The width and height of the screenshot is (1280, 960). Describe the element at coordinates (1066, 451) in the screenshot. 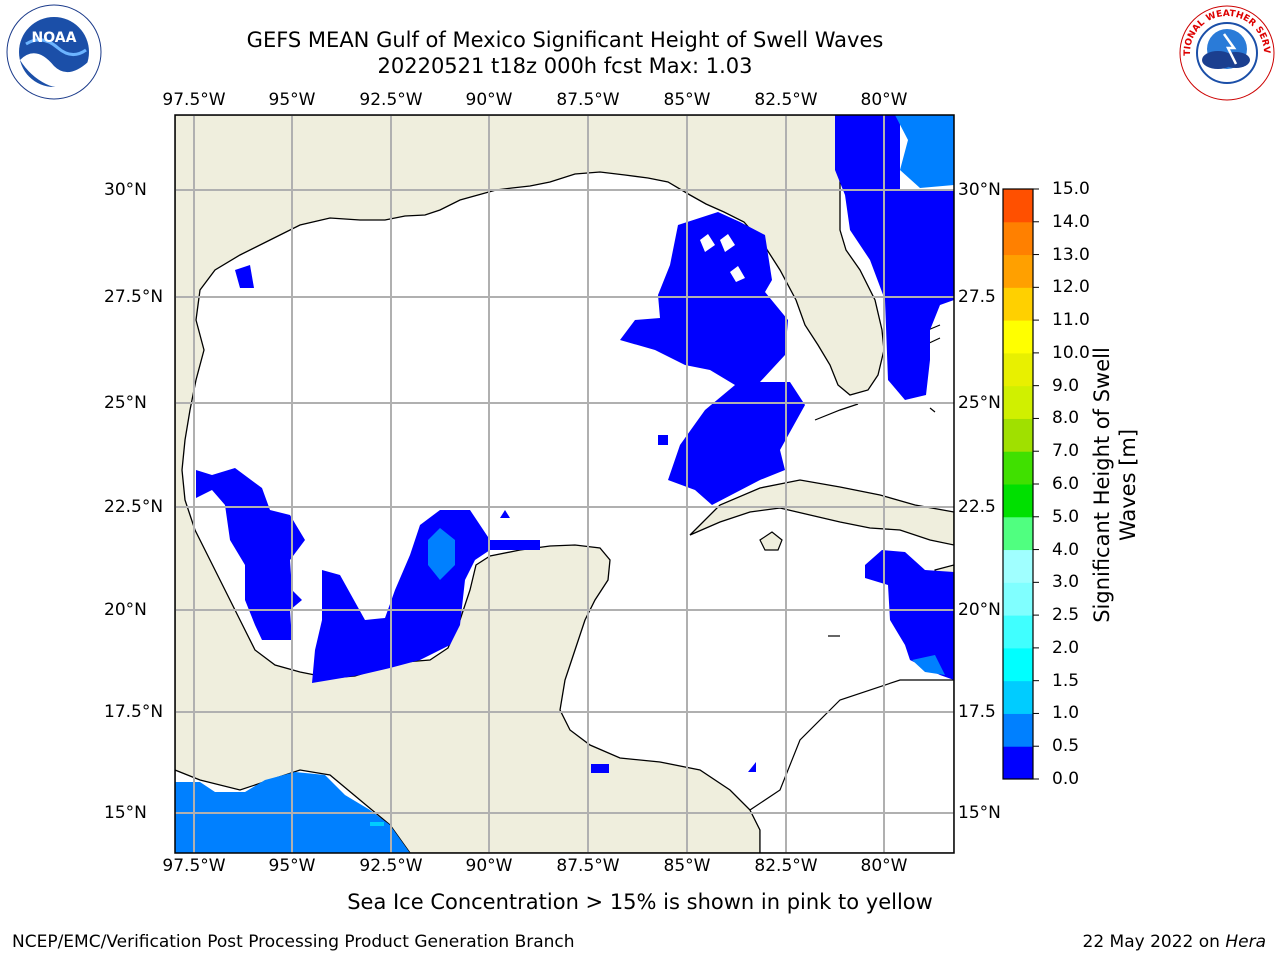

I see `colorbar-tick-label: 7.0` at that location.